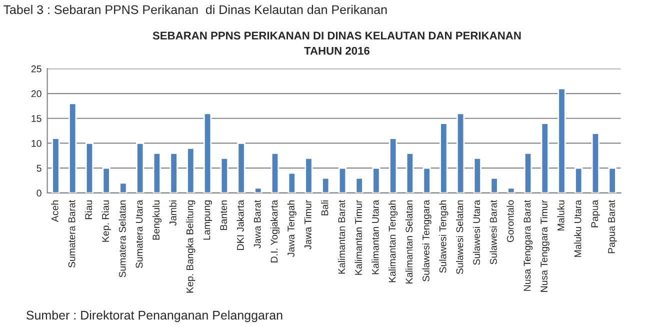  Describe the element at coordinates (342, 237) in the screenshot. I see `x-tick-label: Kalimantan Barat` at that location.